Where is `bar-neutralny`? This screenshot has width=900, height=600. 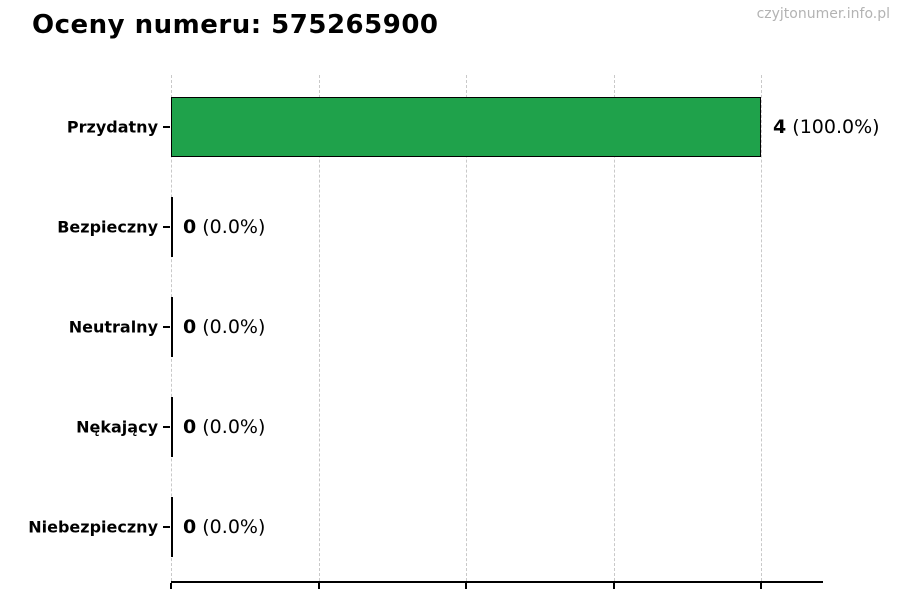
bar-neutralny is located at coordinates (172, 327).